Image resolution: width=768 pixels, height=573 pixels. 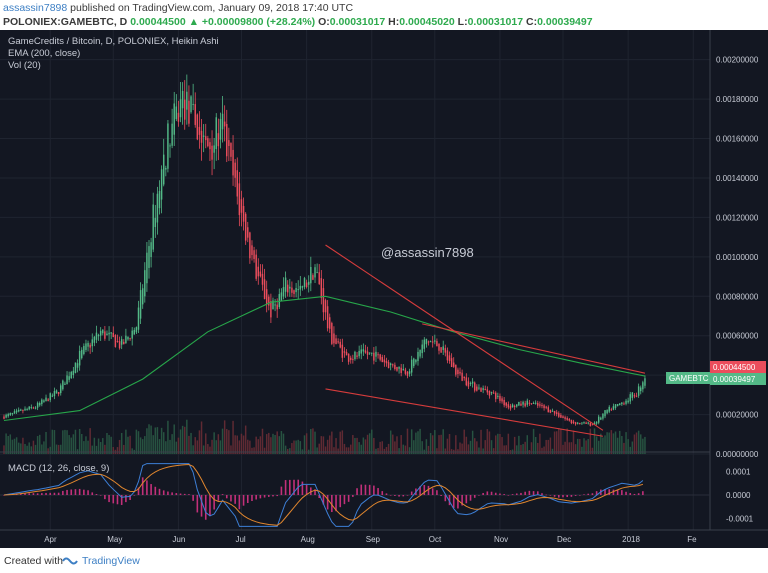 What do you see at coordinates (58, 468) in the screenshot?
I see `legend-macd: MACD (12, 26, close, 9)` at bounding box center [58, 468].